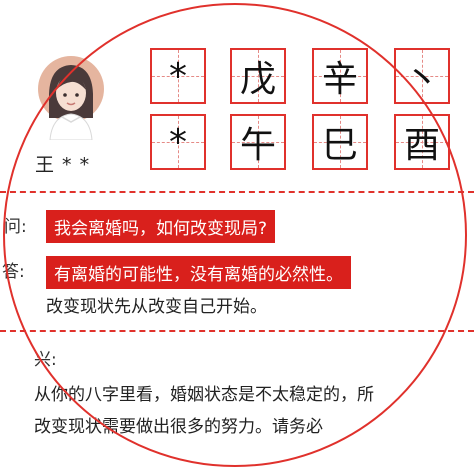 The width and height of the screenshot is (474, 474). I want to click on section-divider, so click(237, 192).